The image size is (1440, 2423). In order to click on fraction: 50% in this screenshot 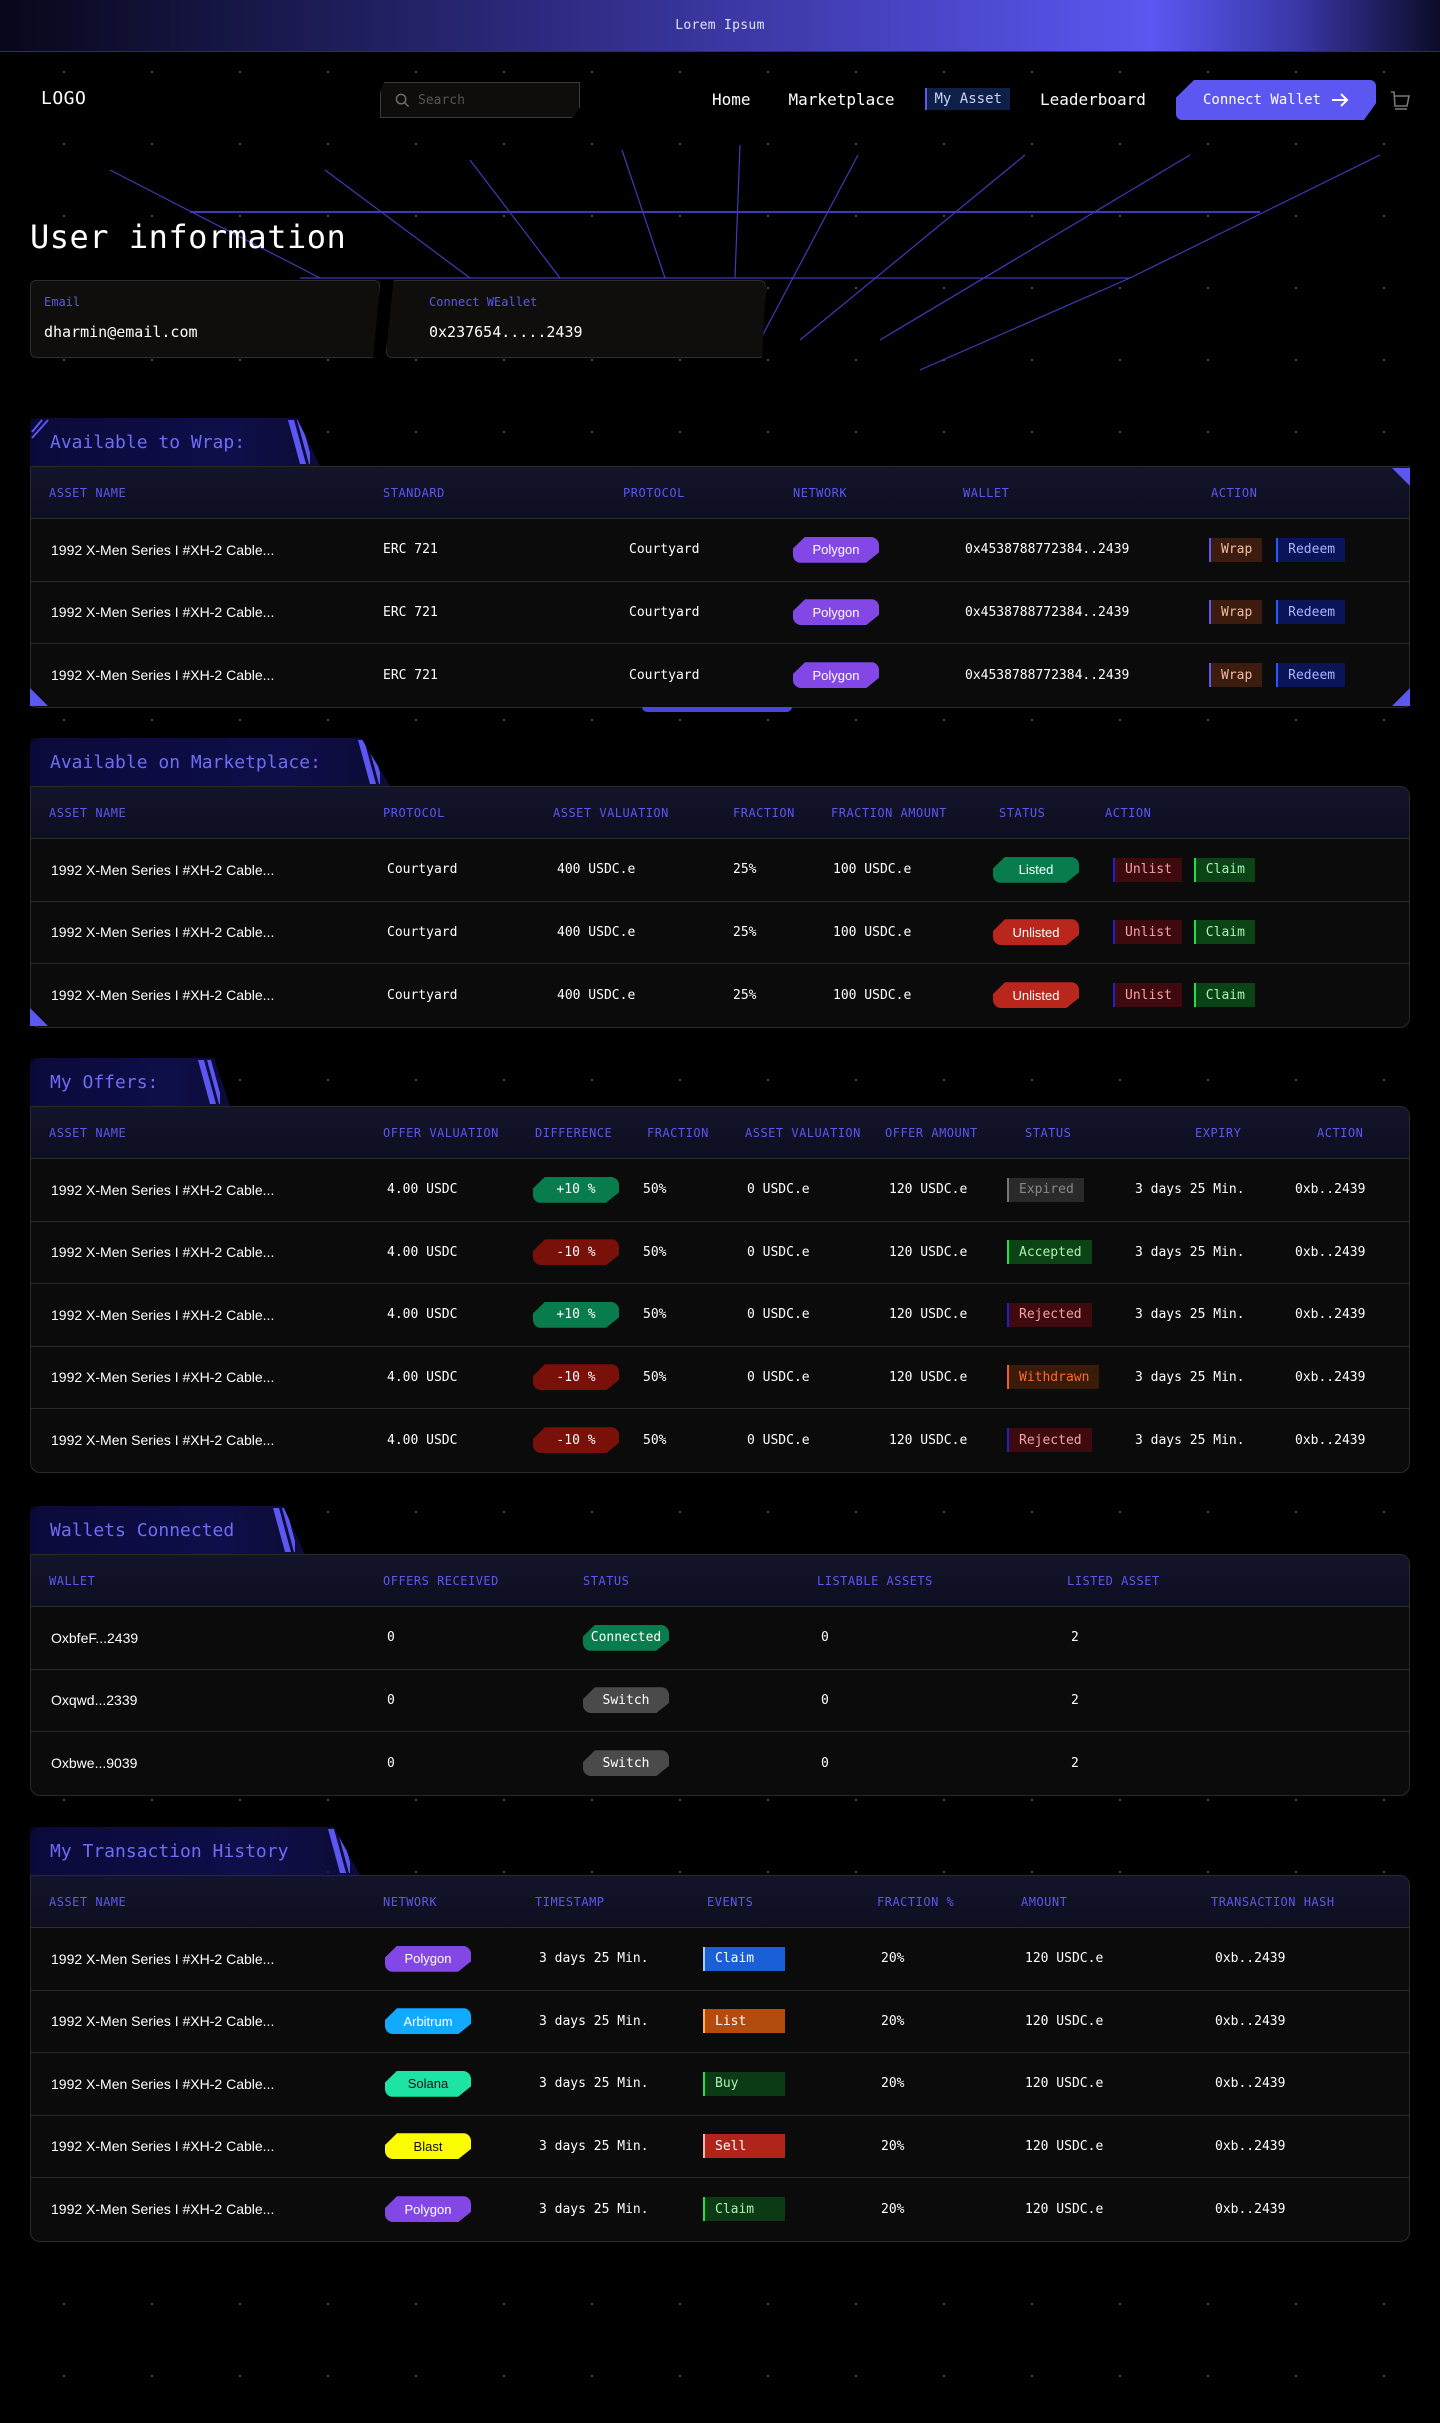, I will do `click(655, 1252)`.